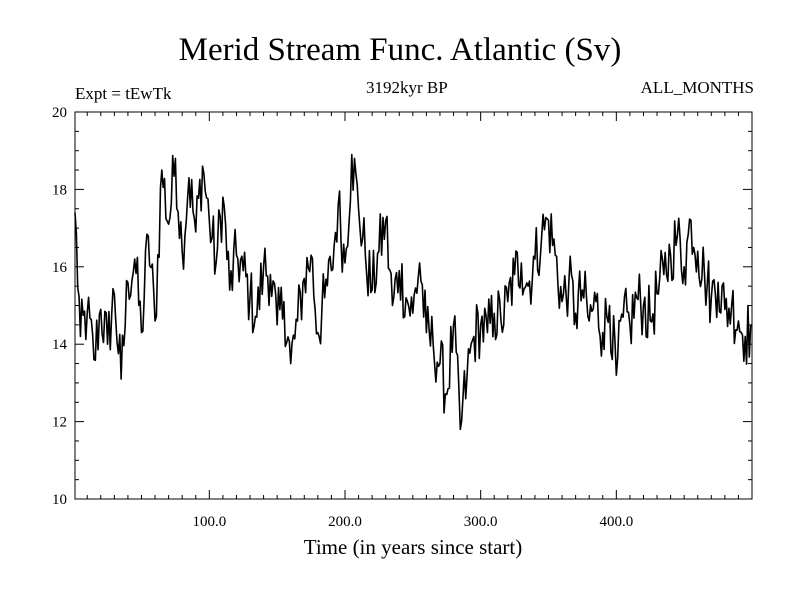 Image resolution: width=800 pixels, height=600 pixels. I want to click on chart-title: Merid Stream Func. Atlantic (Sv), so click(400, 50).